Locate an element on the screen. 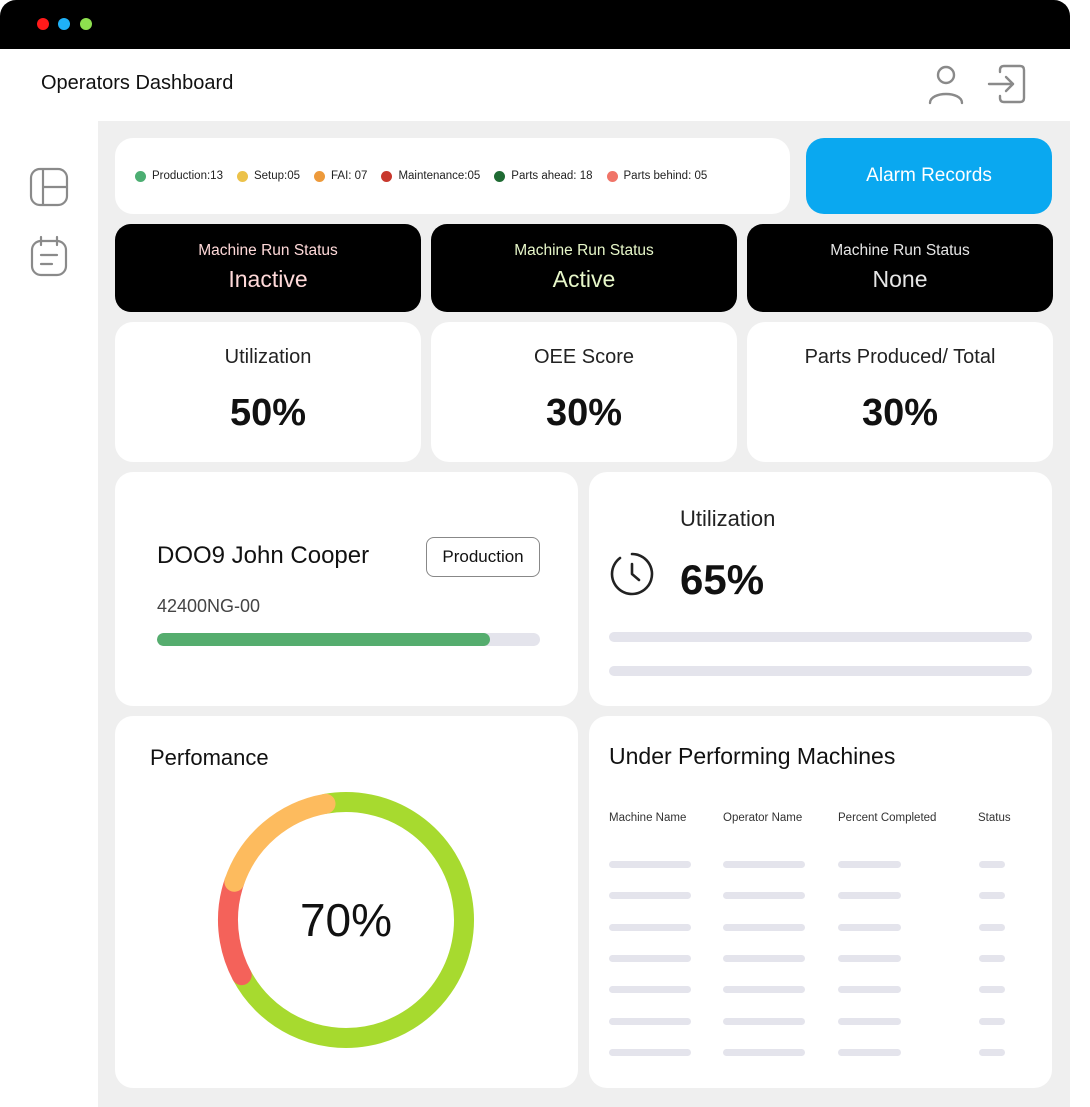  alarm-records-button: Alarm Records is located at coordinates (929, 176).